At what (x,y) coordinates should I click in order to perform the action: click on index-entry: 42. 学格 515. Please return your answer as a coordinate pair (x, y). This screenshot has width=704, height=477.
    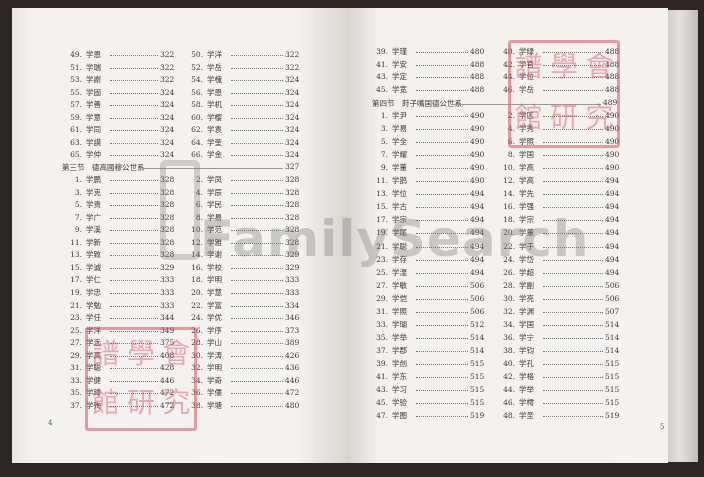
    Looking at the image, I should click on (558, 377).